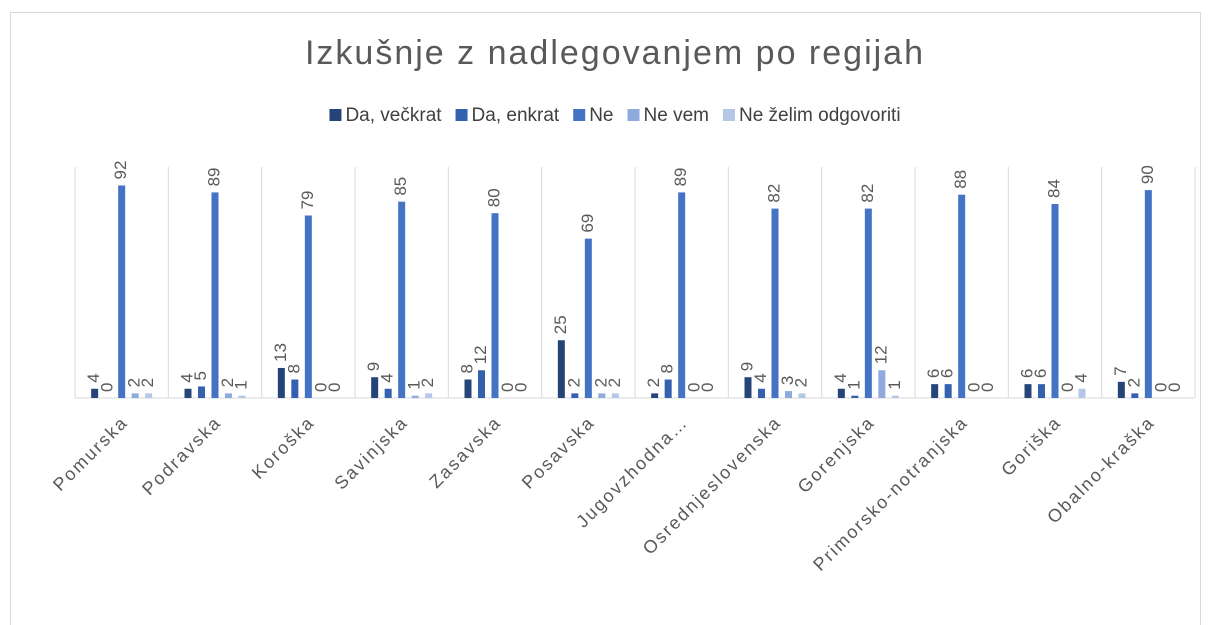 The height and width of the screenshot is (625, 1212). Describe the element at coordinates (1147, 174) in the screenshot. I see `data-label: 90` at that location.